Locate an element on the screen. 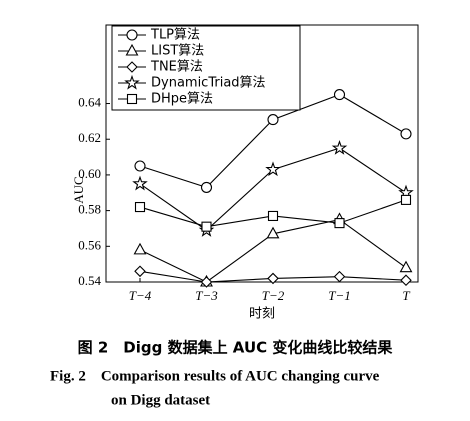 This screenshot has height=421, width=470. x-tick-label: T−2 is located at coordinates (273, 295).